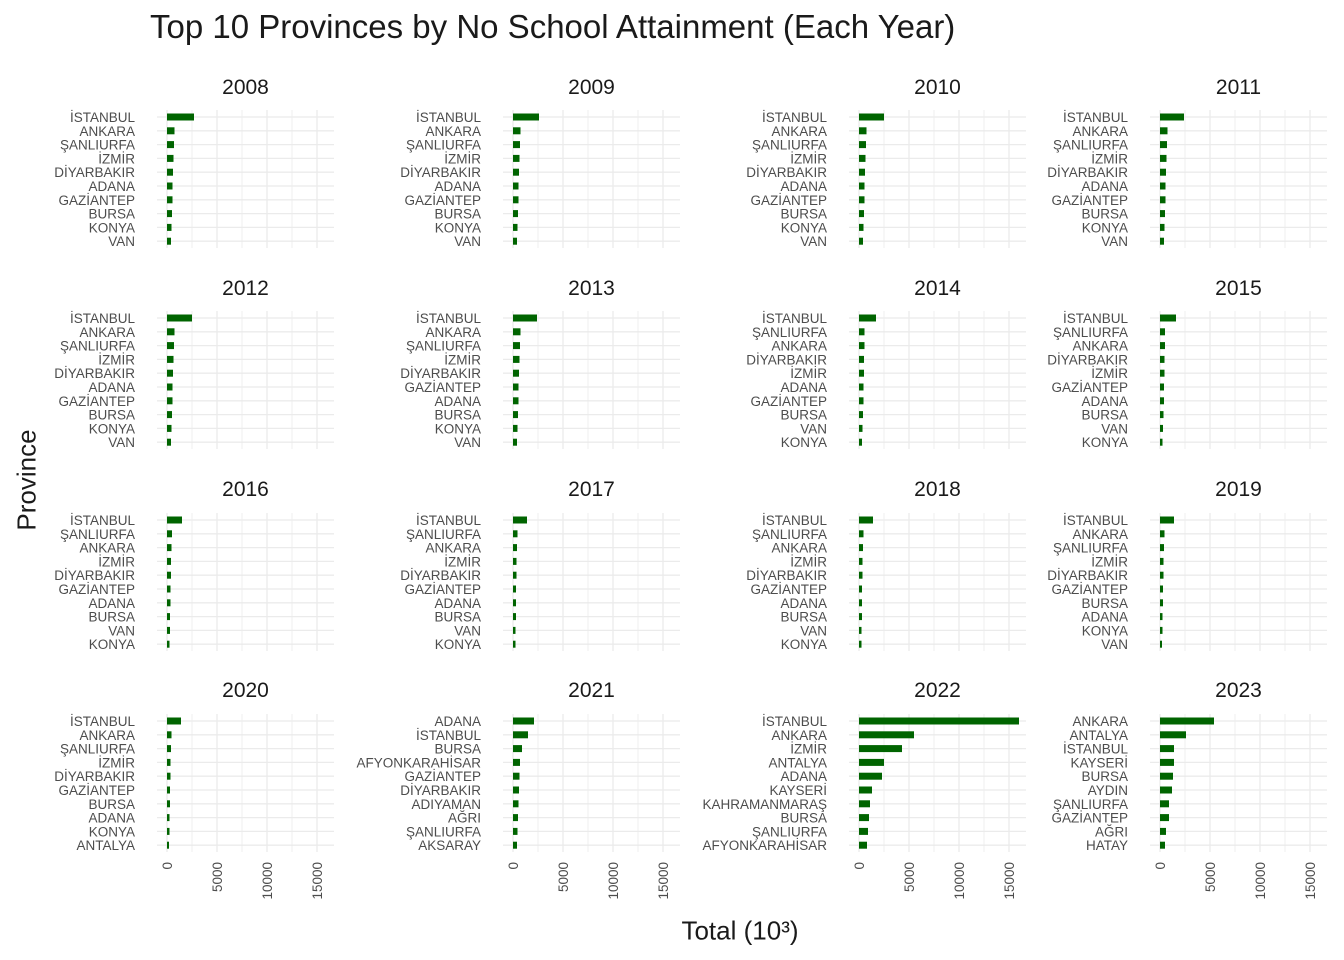 The height and width of the screenshot is (960, 1344). What do you see at coordinates (591, 87) in the screenshot?
I see `panel-title: 2009` at bounding box center [591, 87].